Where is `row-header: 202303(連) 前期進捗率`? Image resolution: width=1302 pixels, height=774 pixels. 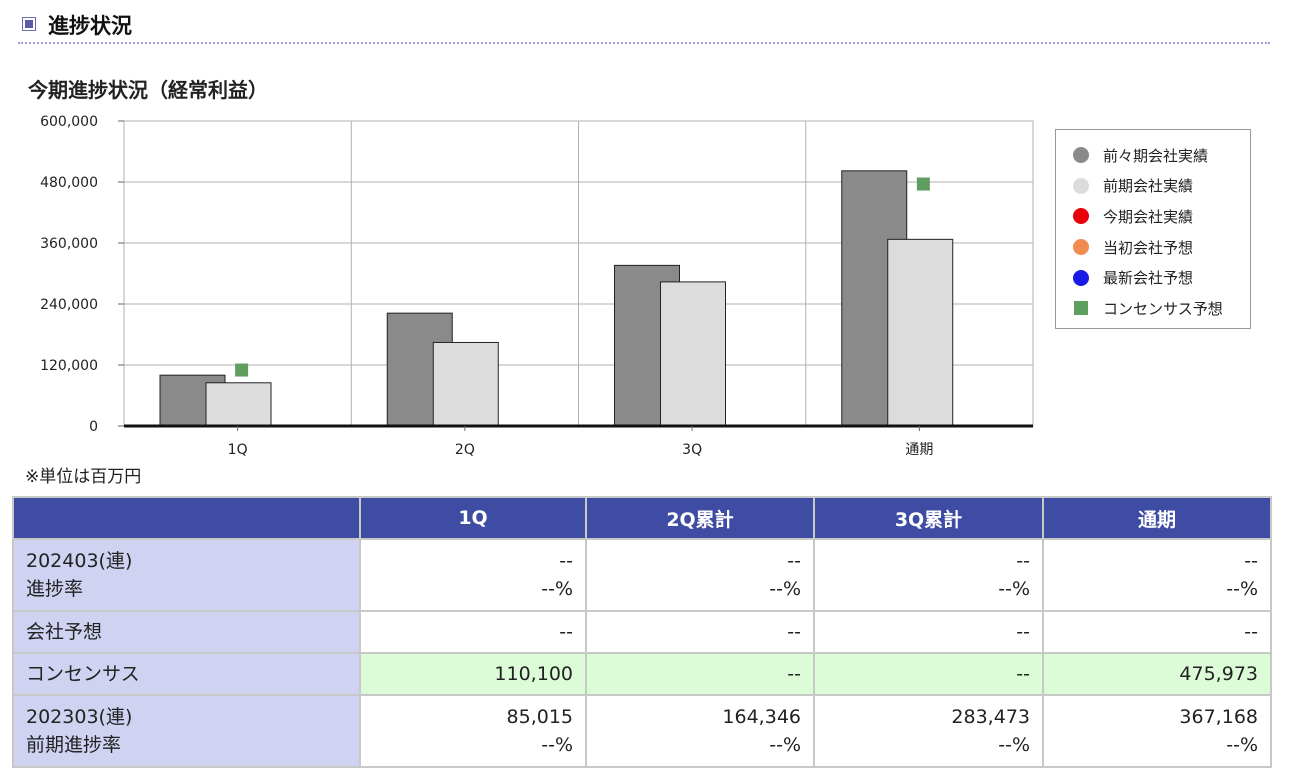 row-header: 202303(連) 前期進捗率 is located at coordinates (186, 731).